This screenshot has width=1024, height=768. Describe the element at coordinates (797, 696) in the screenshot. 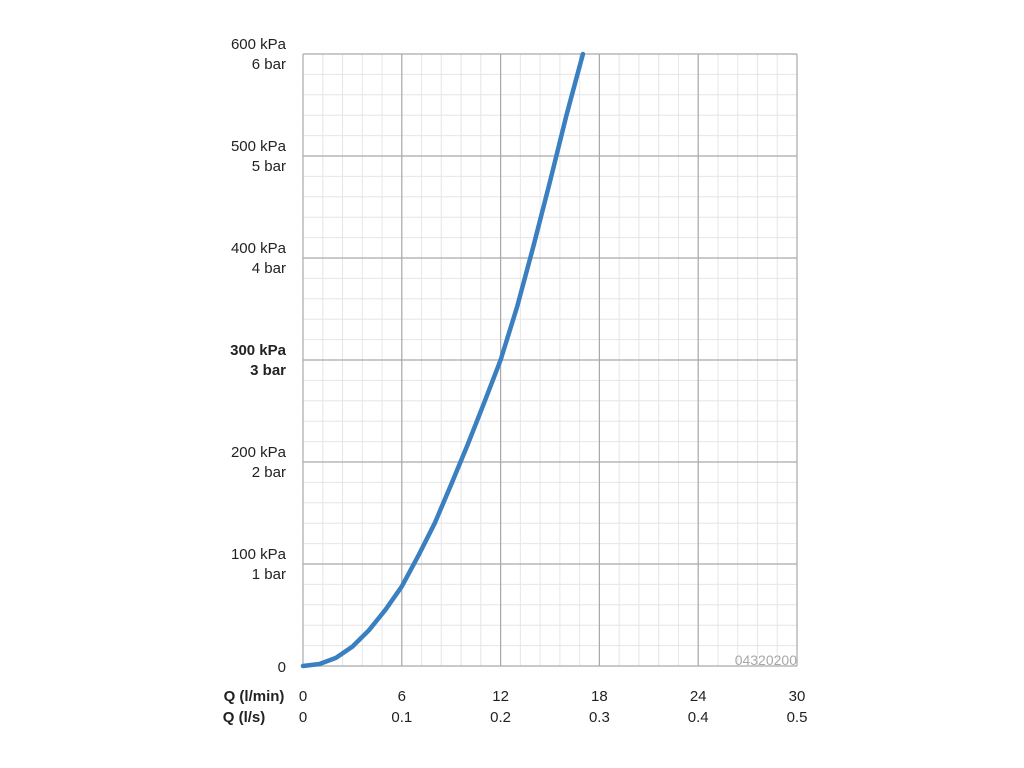

I see `x-tick-label-lmin: 30` at that location.